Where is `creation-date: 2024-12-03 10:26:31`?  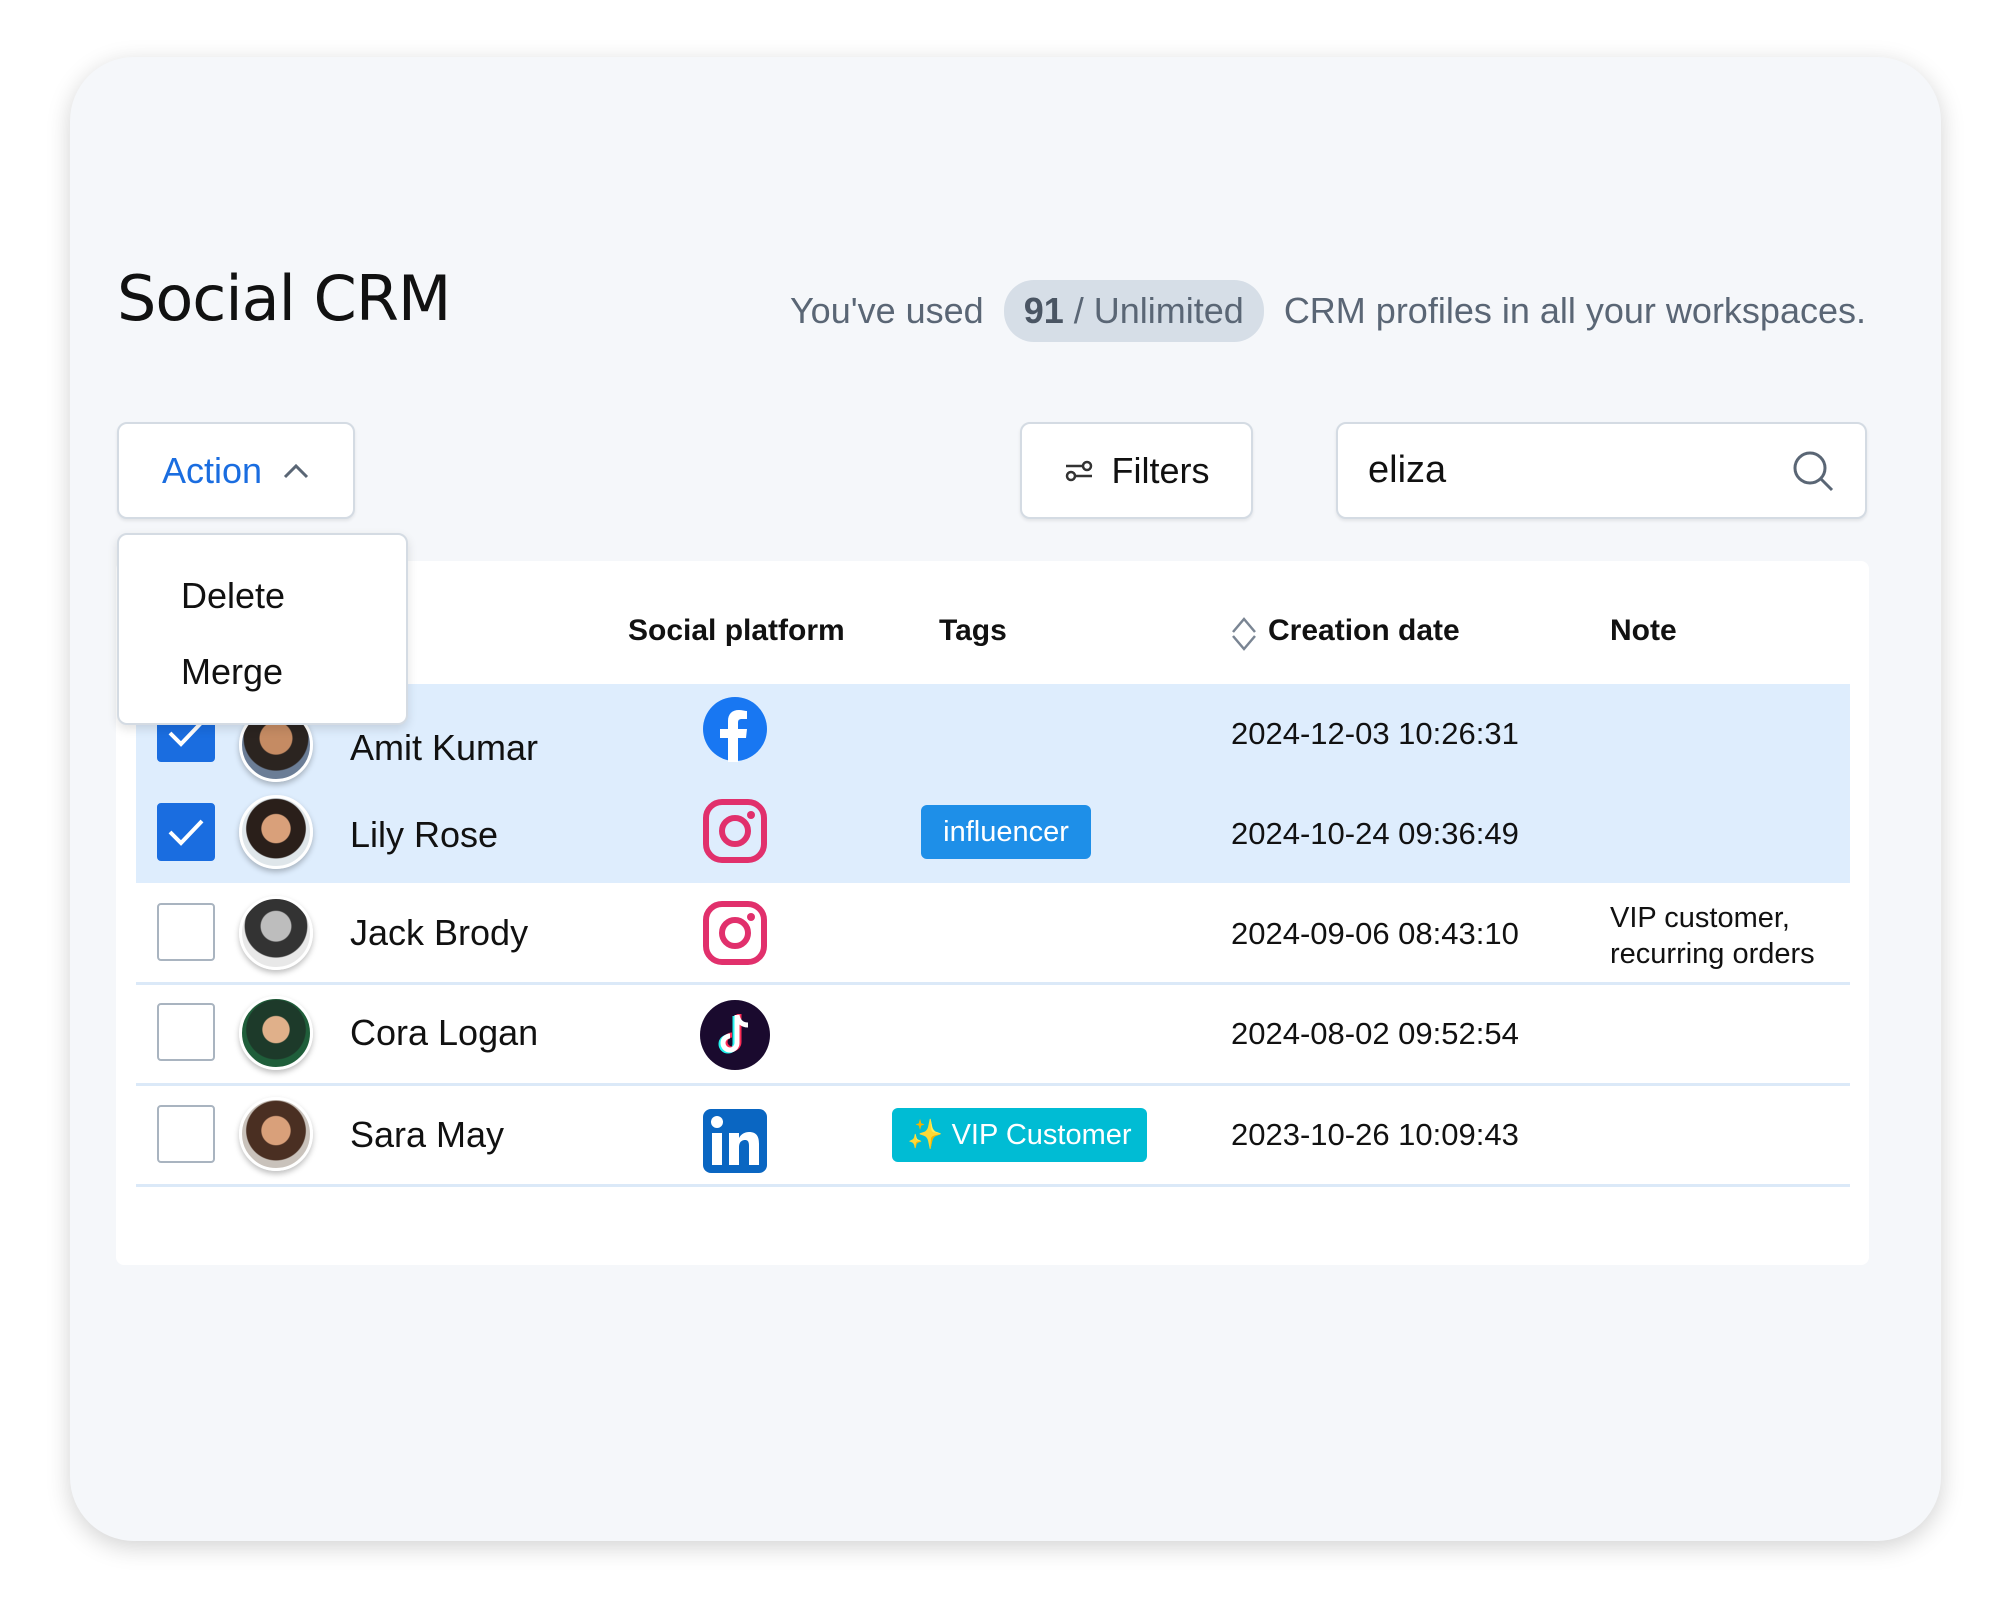
creation-date: 2024-12-03 10:26:31 is located at coordinates (1375, 733).